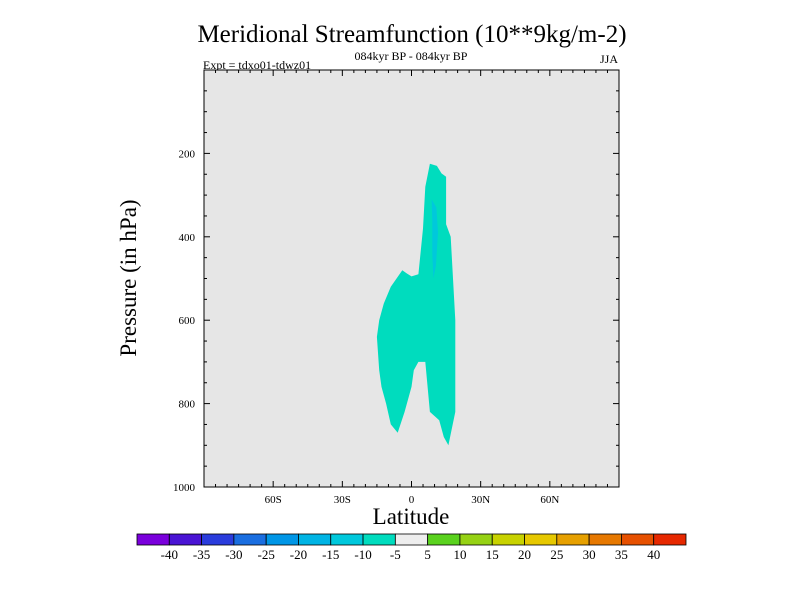  What do you see at coordinates (187, 154) in the screenshot?
I see `y-tick-label: 200` at bounding box center [187, 154].